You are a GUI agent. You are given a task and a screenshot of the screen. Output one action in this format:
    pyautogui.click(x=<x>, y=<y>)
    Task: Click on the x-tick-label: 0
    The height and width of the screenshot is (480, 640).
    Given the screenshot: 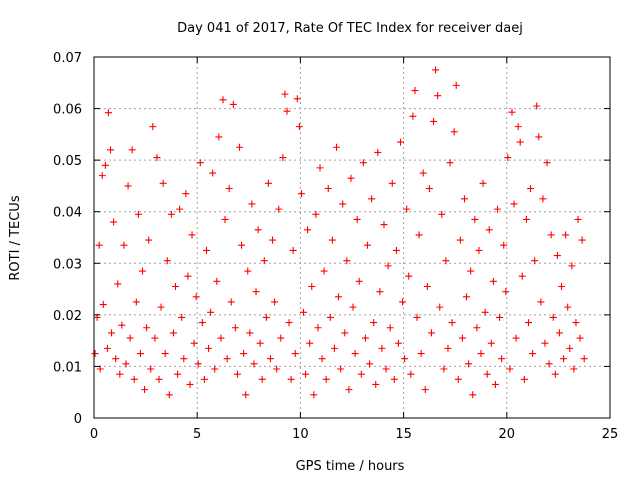 What is the action you would take?
    pyautogui.click(x=94, y=434)
    